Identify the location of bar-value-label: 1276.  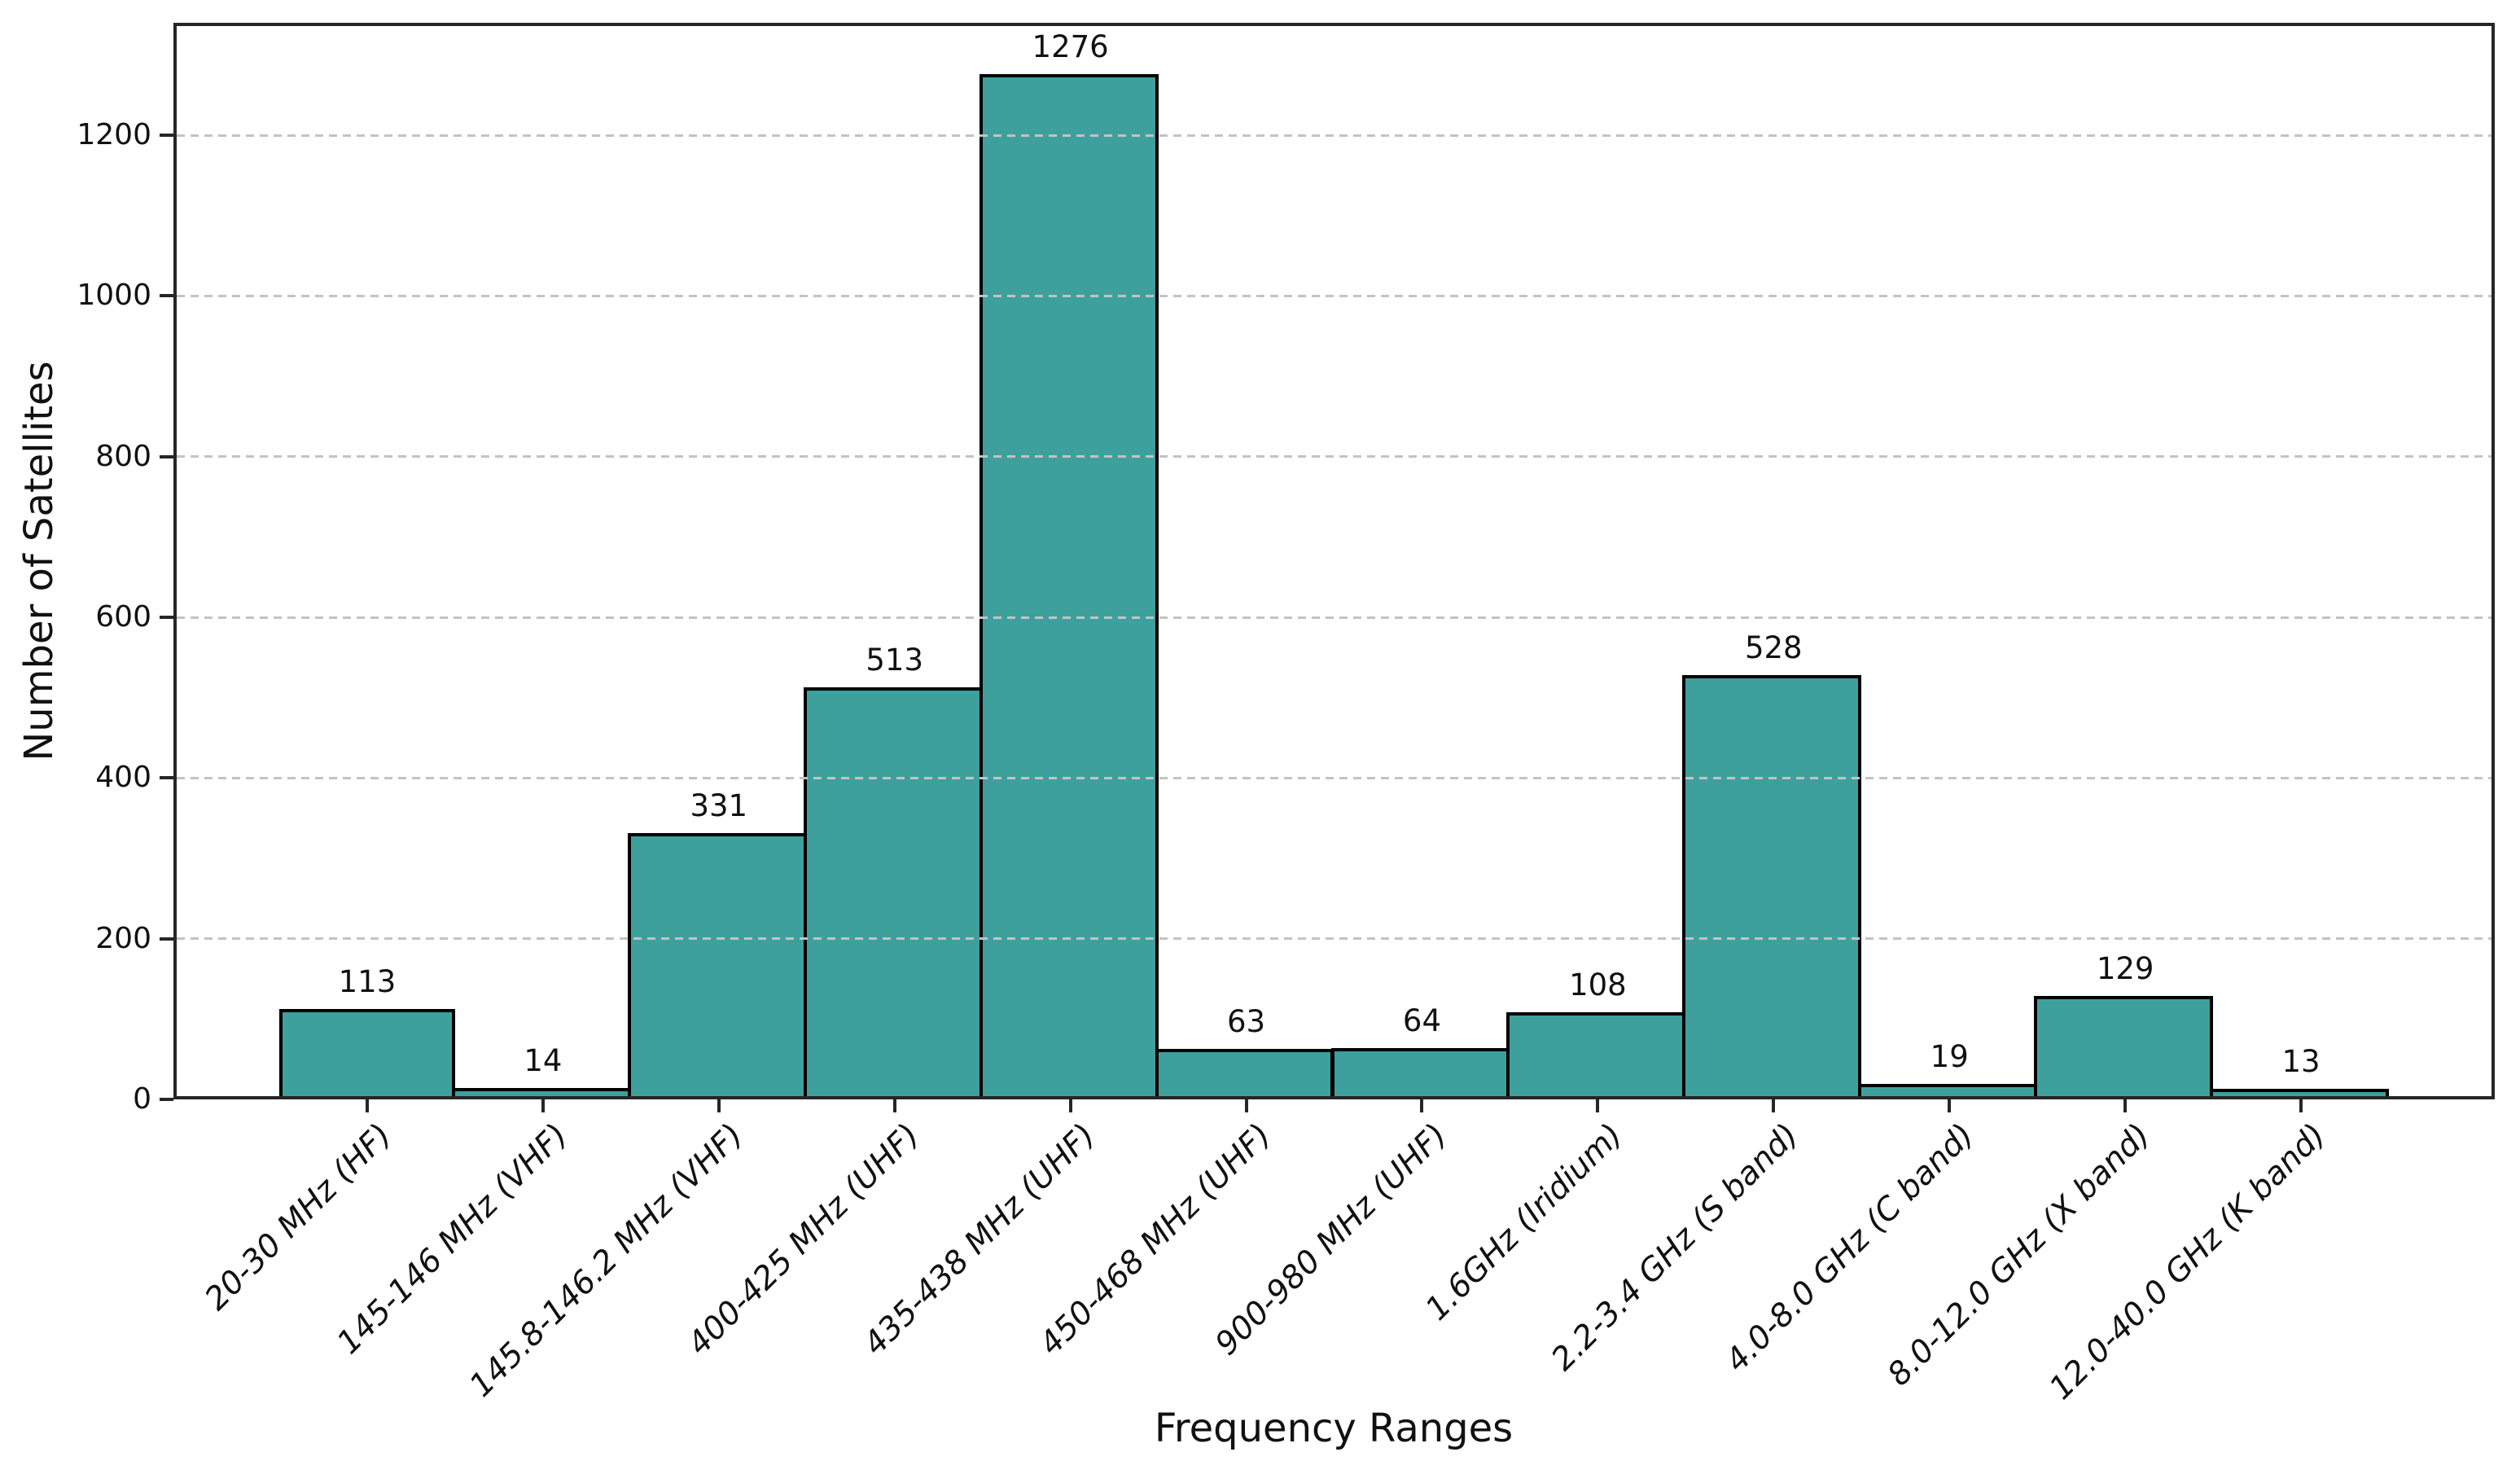
(1070, 47).